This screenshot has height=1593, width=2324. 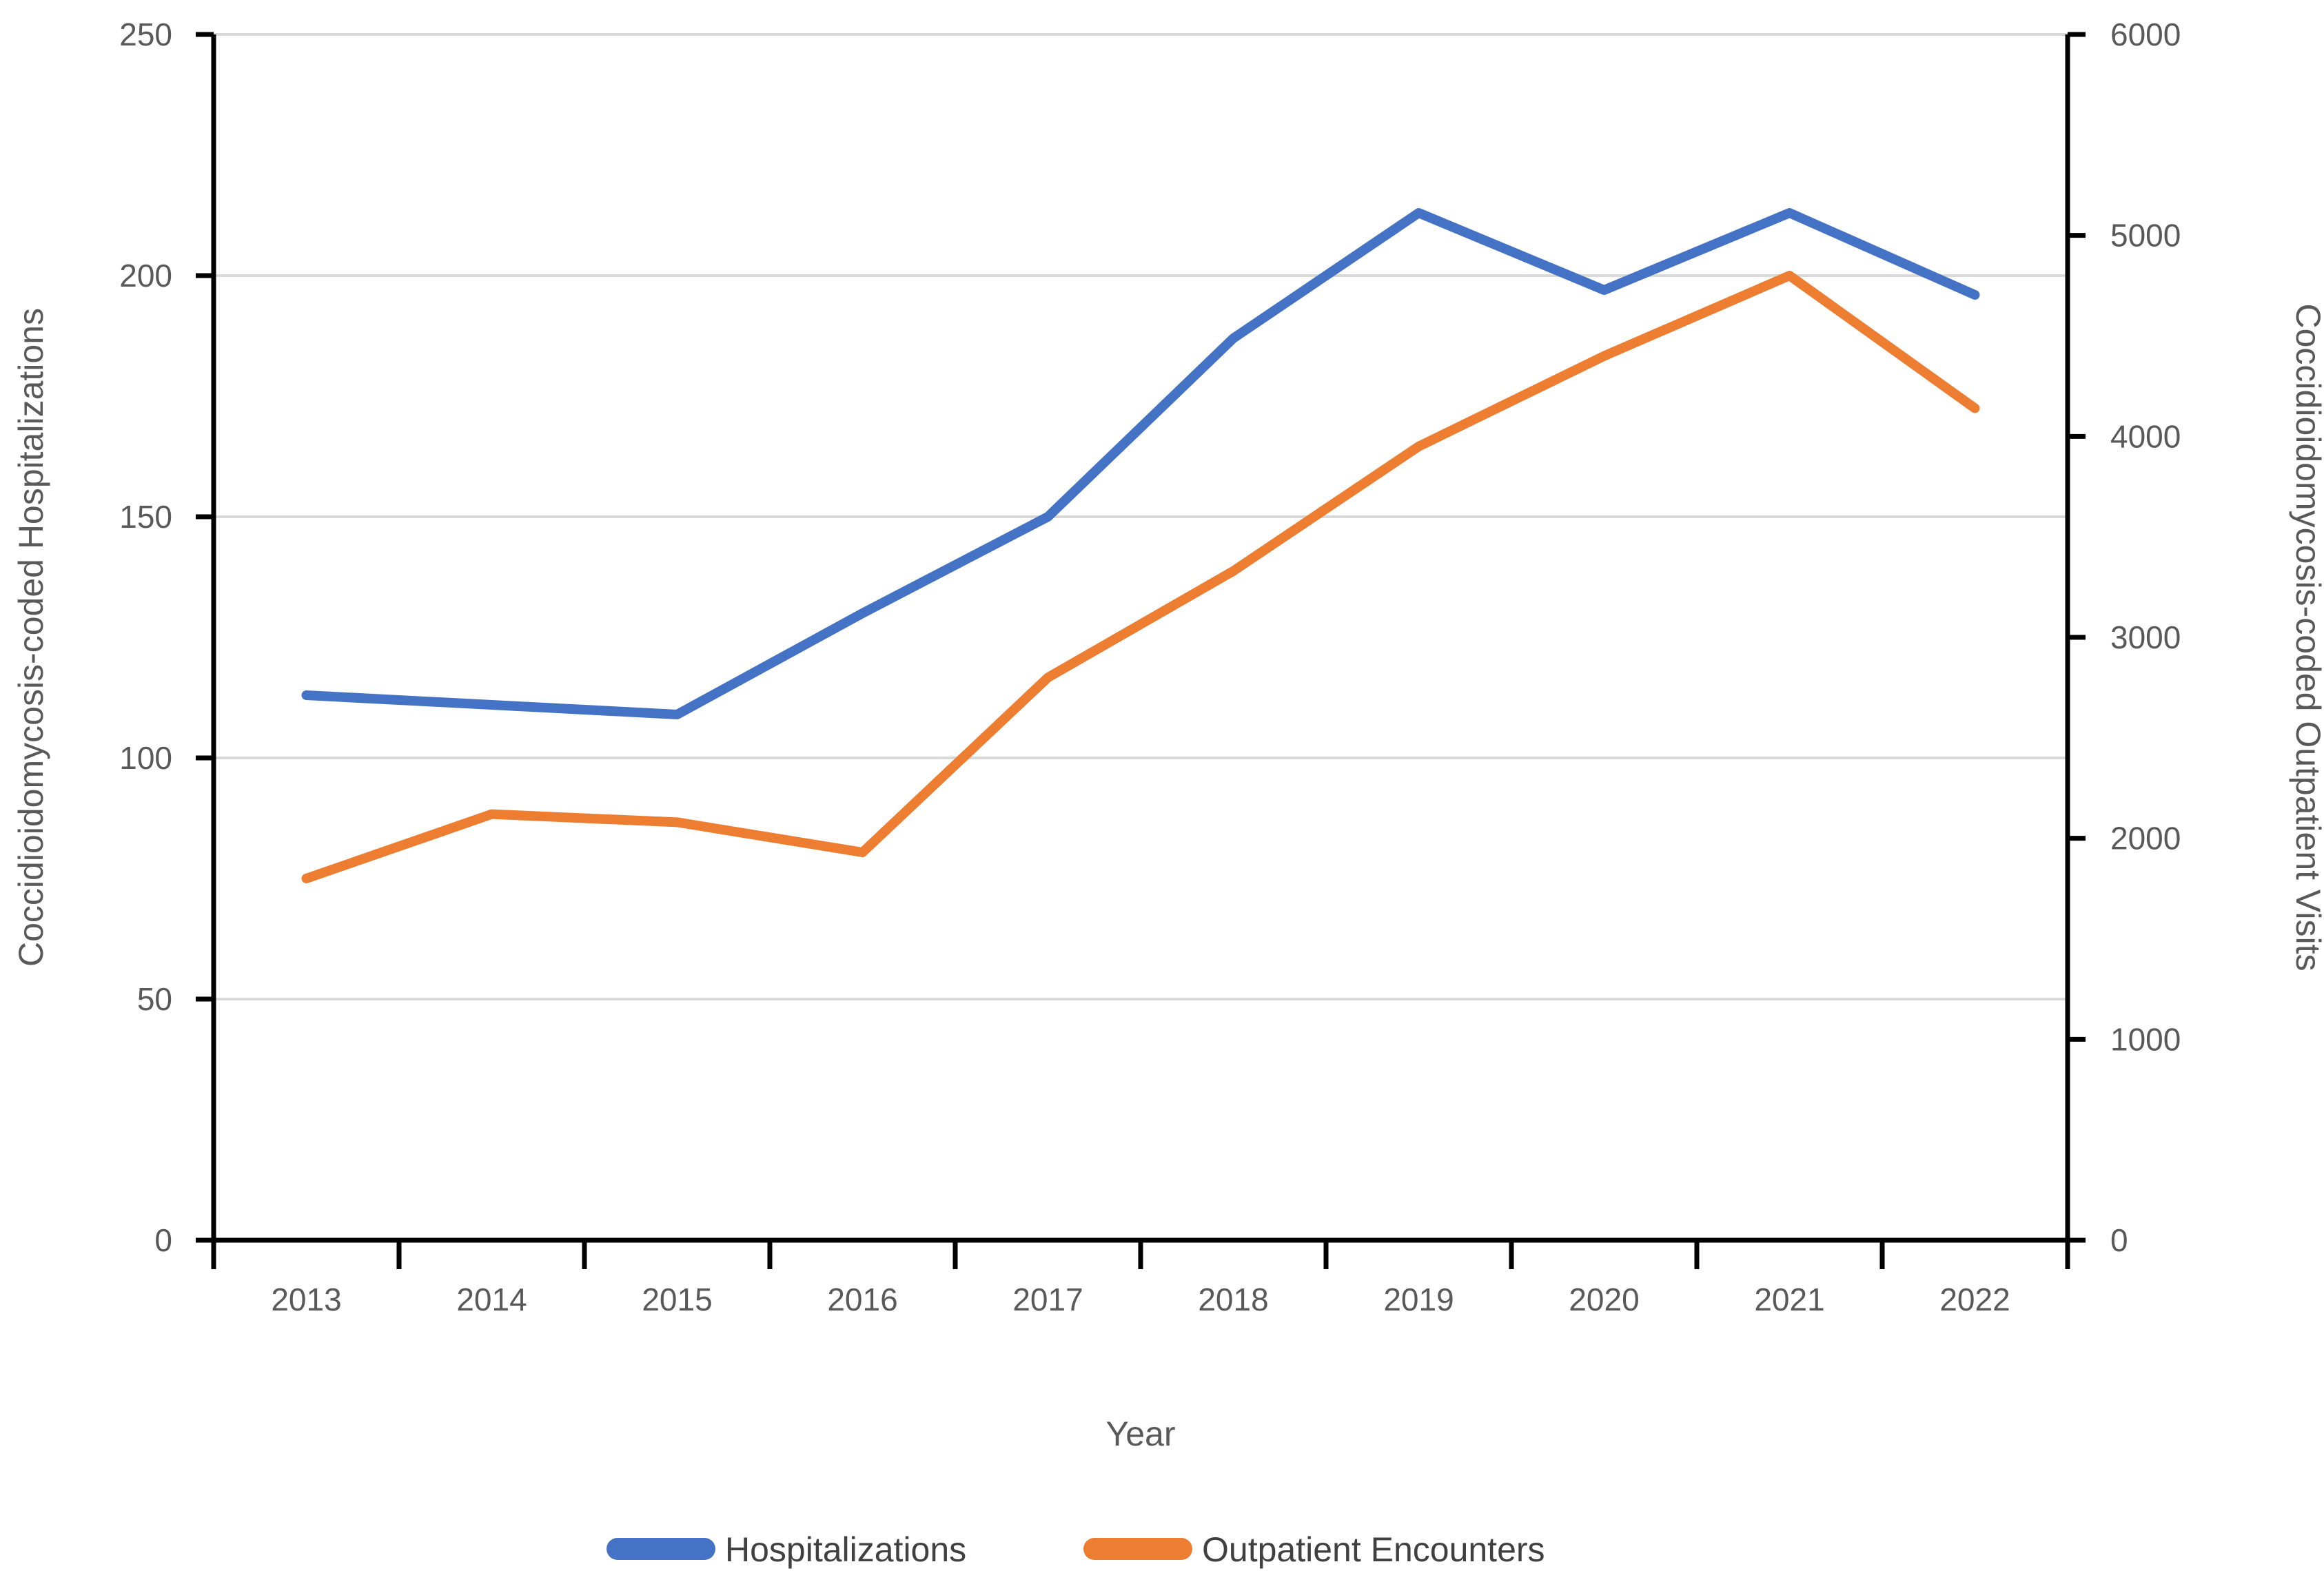 I want to click on left-axis-tick-label: 150, so click(x=145, y=517).